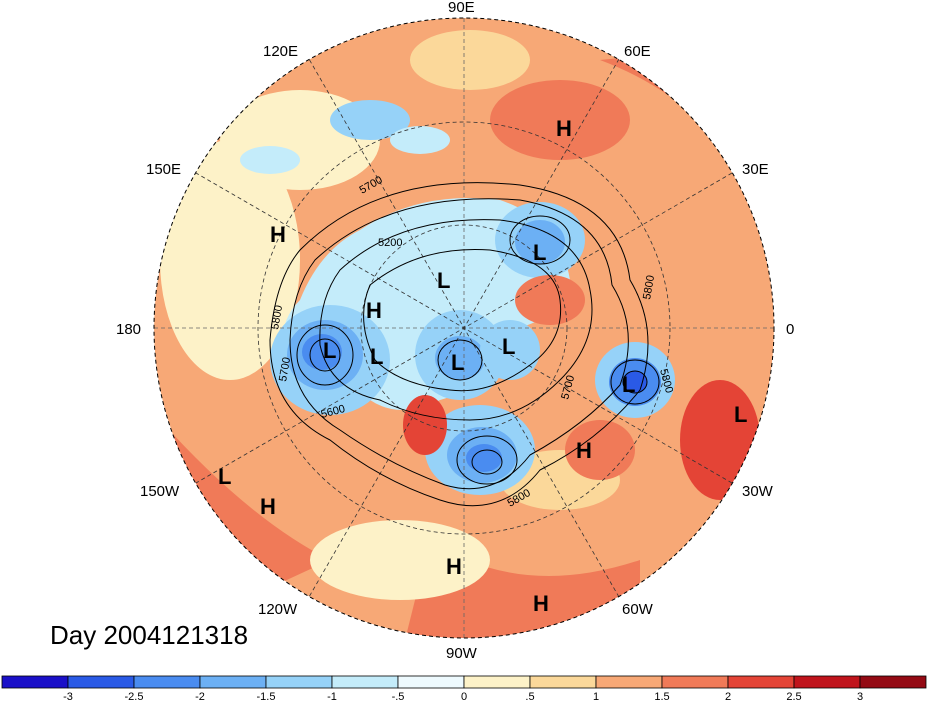  I want to click on colorbar-tick-label: 3, so click(860, 696).